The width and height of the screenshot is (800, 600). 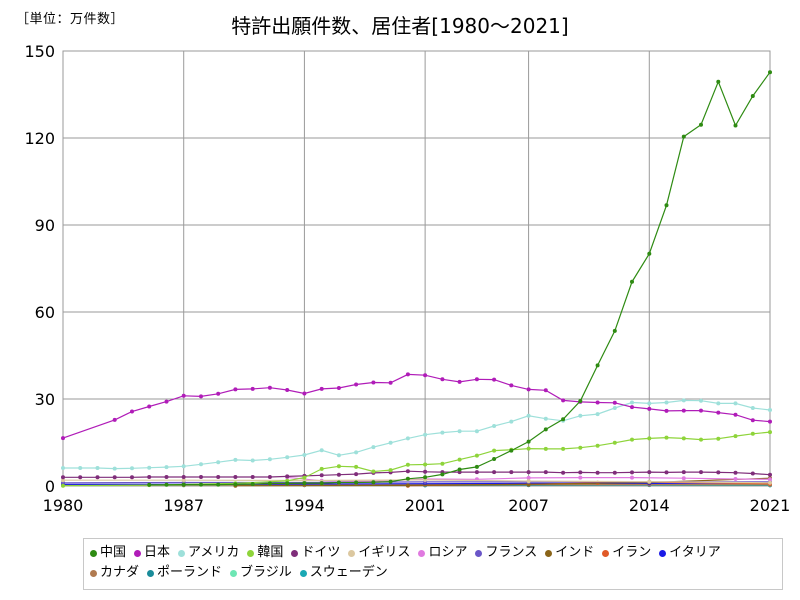 I want to click on legend-item: ロシア, so click(x=442, y=553).